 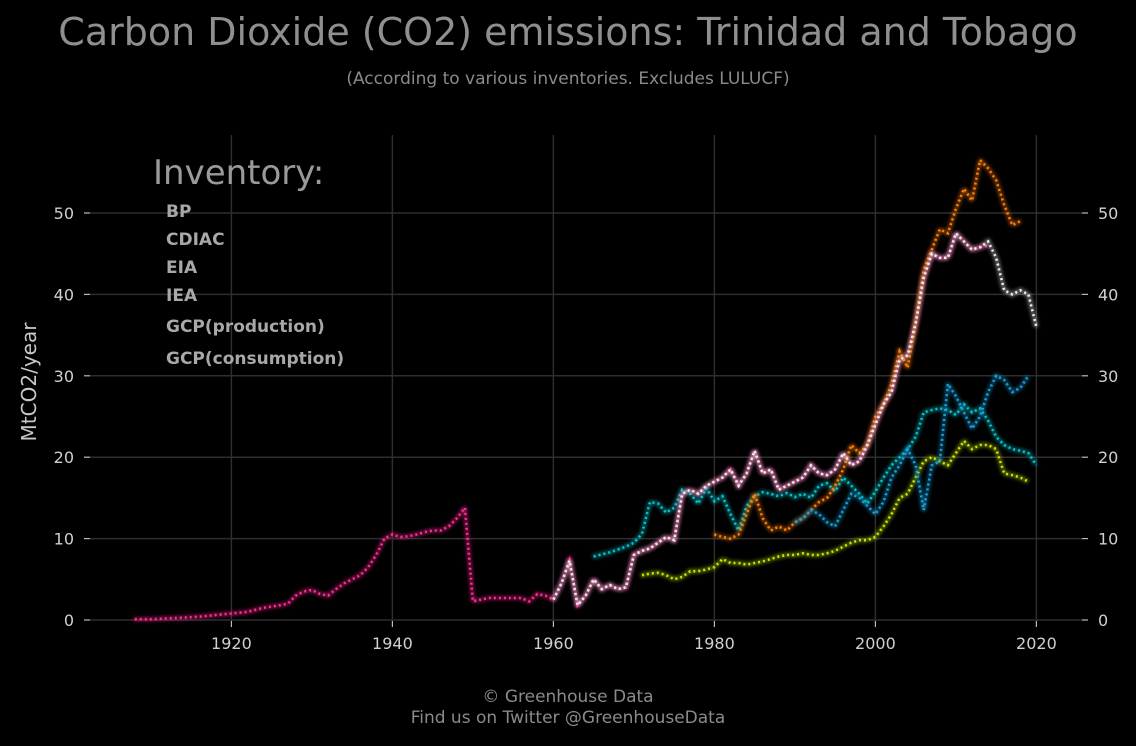 I want to click on legend-item-cdiac: CDIAC, so click(x=166, y=240).